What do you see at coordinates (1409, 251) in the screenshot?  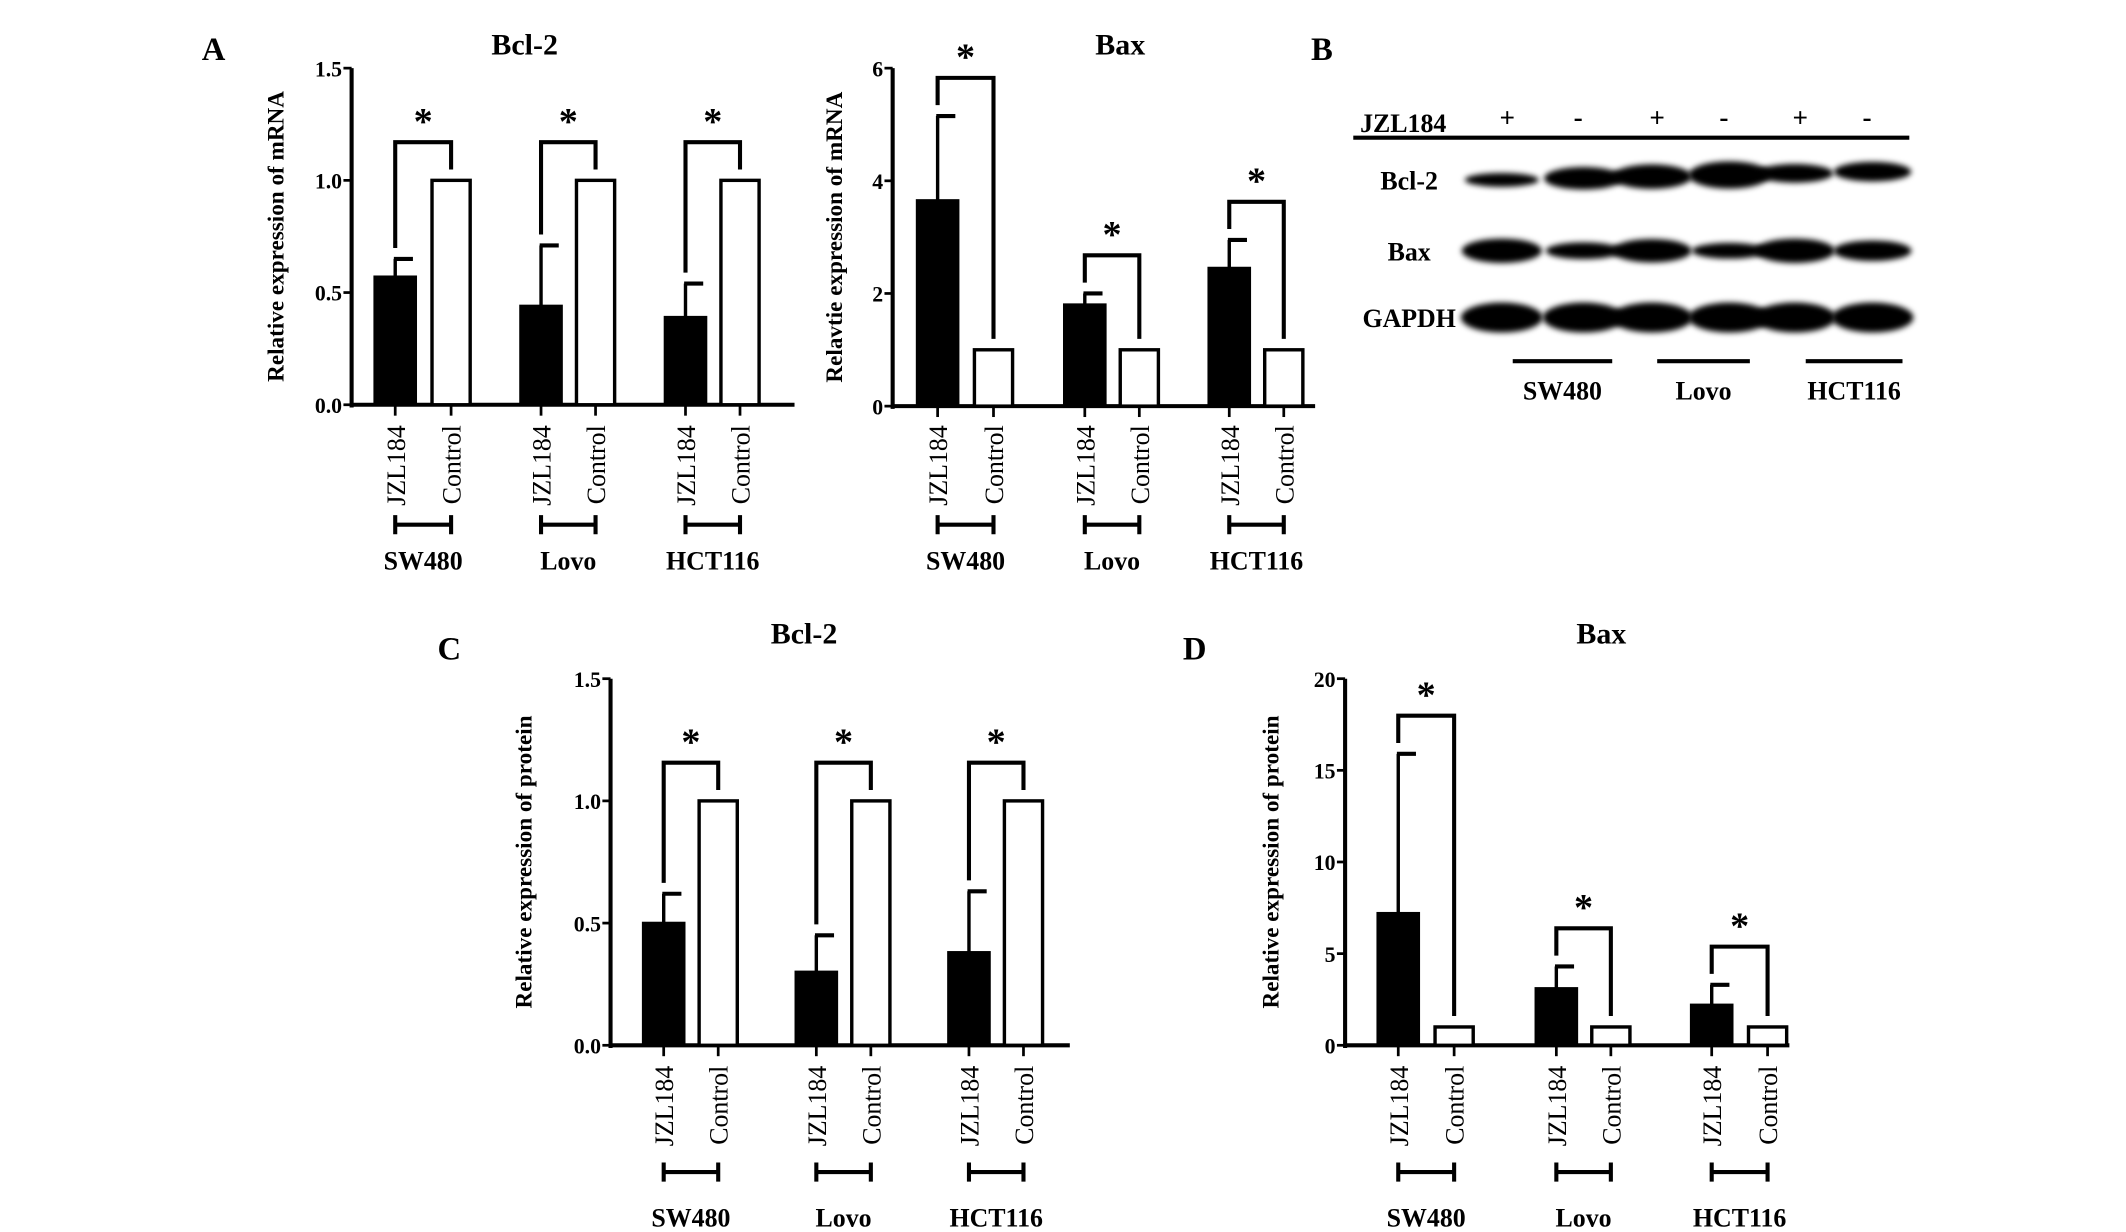 I see `row-label-bax: Bax` at bounding box center [1409, 251].